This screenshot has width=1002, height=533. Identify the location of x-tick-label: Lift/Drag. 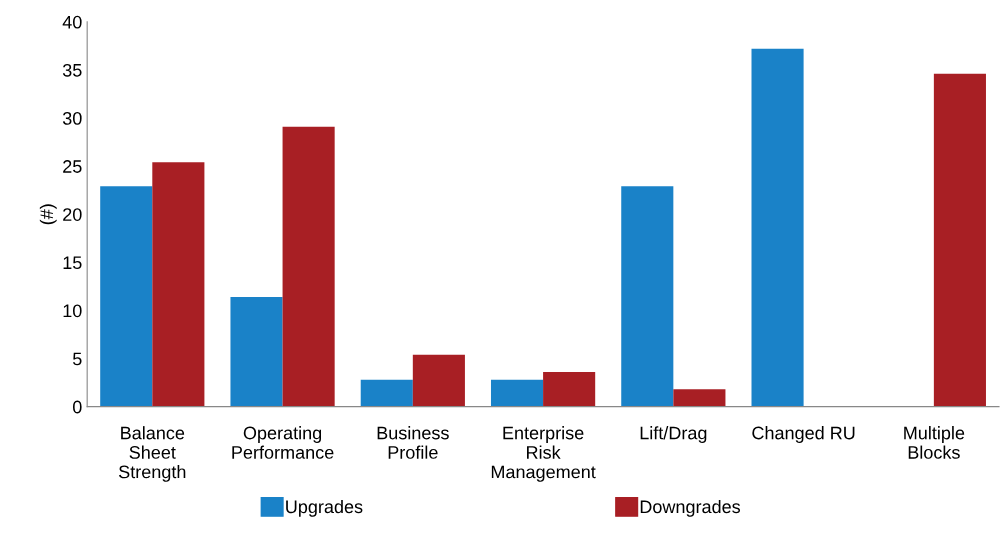
(673, 434).